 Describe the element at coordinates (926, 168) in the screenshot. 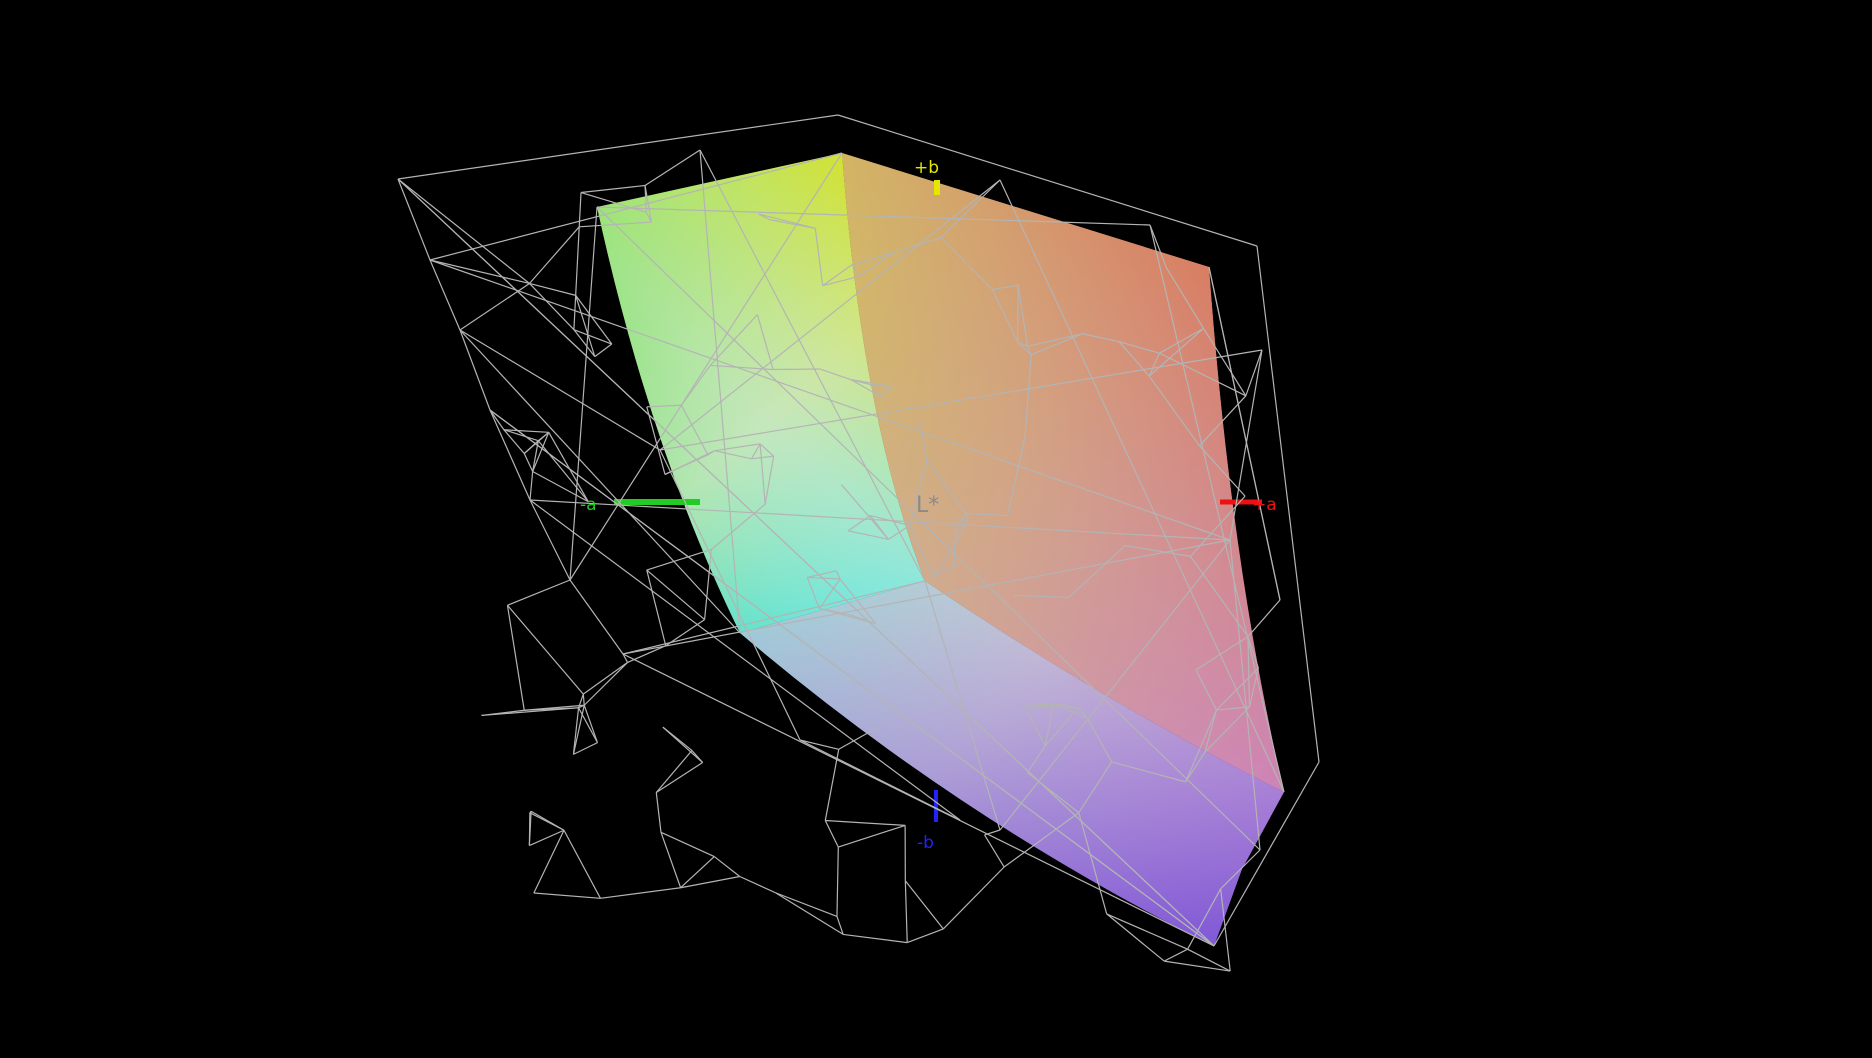

I see `axis-label-plus-b: +b` at that location.